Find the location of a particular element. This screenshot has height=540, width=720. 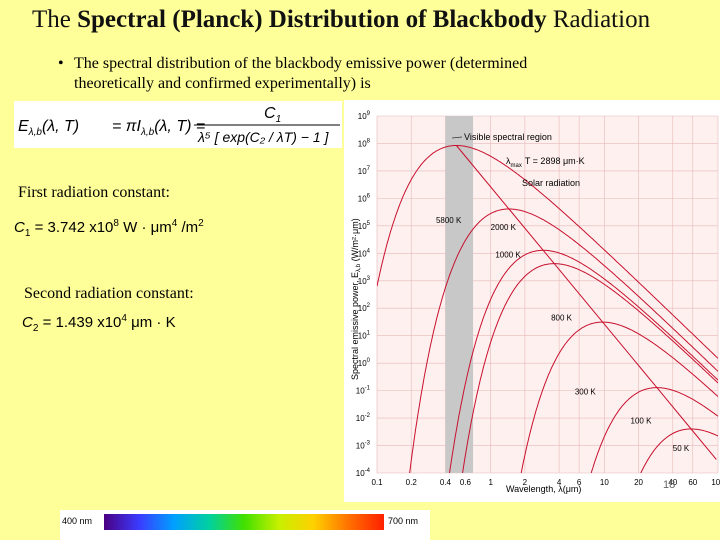

y-tick-label: 10⁹ is located at coordinates (364, 116).